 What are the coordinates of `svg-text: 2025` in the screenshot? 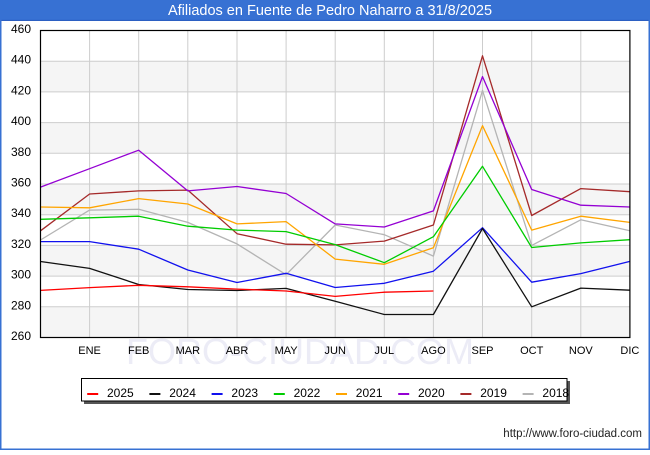 It's located at (120, 393).